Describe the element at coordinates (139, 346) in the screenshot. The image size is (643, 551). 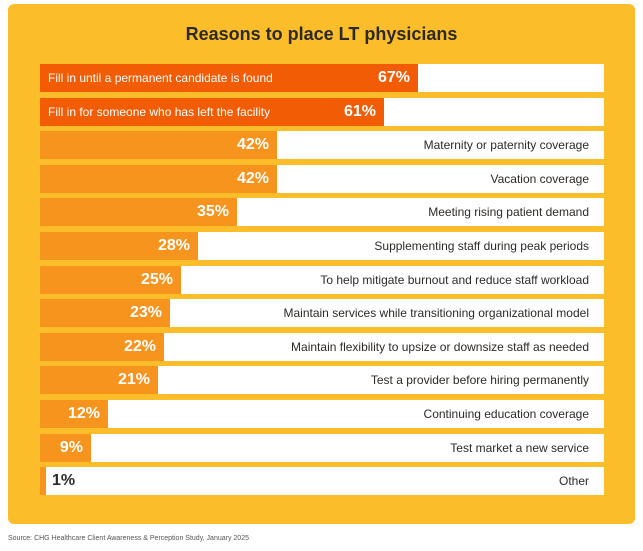
I see `value-label: 22%` at that location.